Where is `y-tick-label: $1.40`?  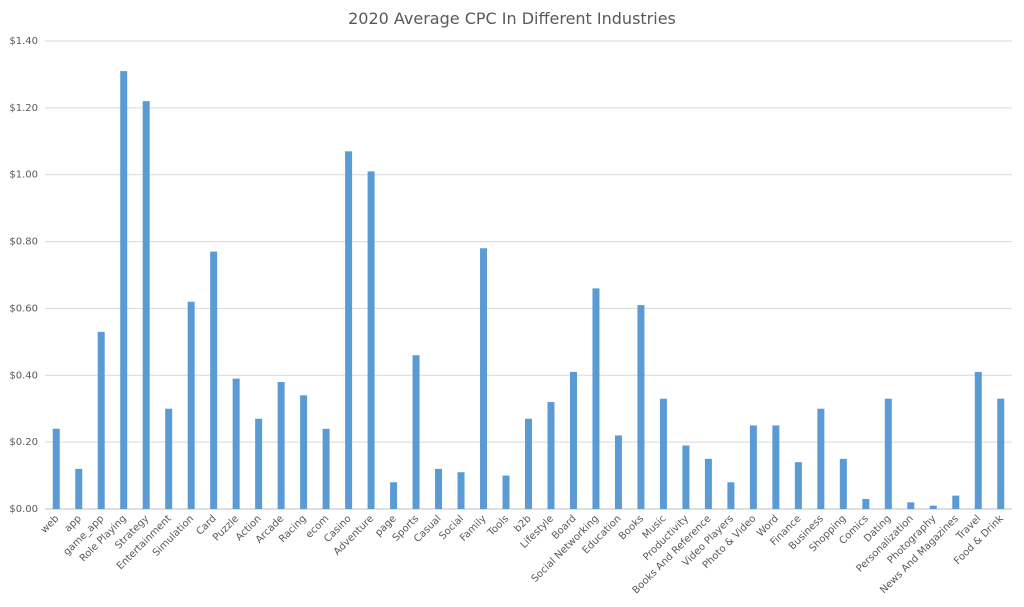
y-tick-label: $1.40 is located at coordinates (23, 41).